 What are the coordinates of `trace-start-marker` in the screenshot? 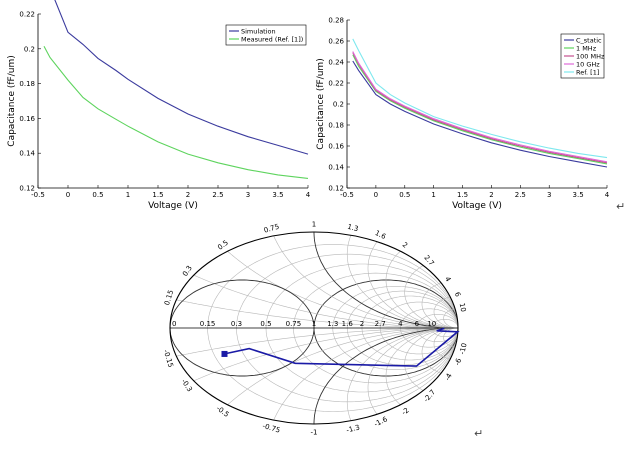 It's located at (224, 353).